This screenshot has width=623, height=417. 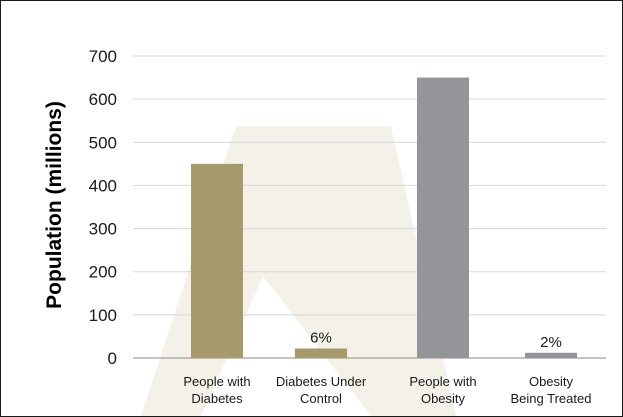 I want to click on x-tick-label-line2: Obesity, so click(x=443, y=398).